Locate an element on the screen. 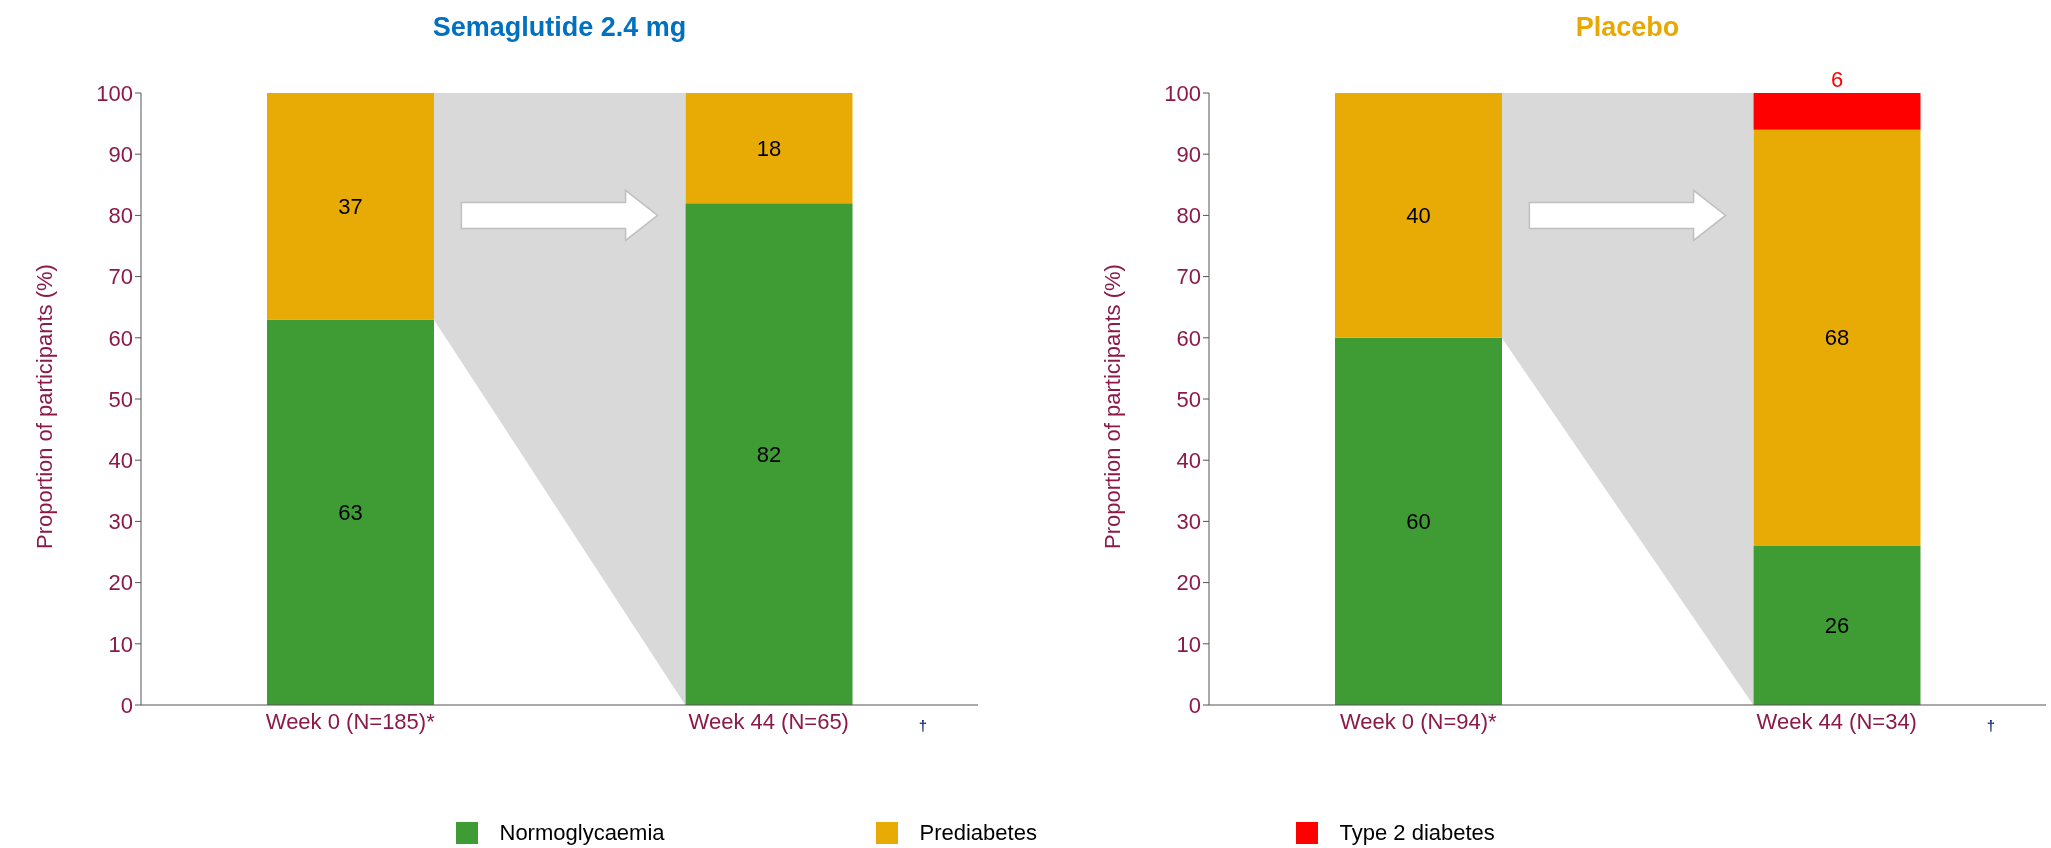 The image size is (2051, 848). data-label: 18 is located at coordinates (769, 148).